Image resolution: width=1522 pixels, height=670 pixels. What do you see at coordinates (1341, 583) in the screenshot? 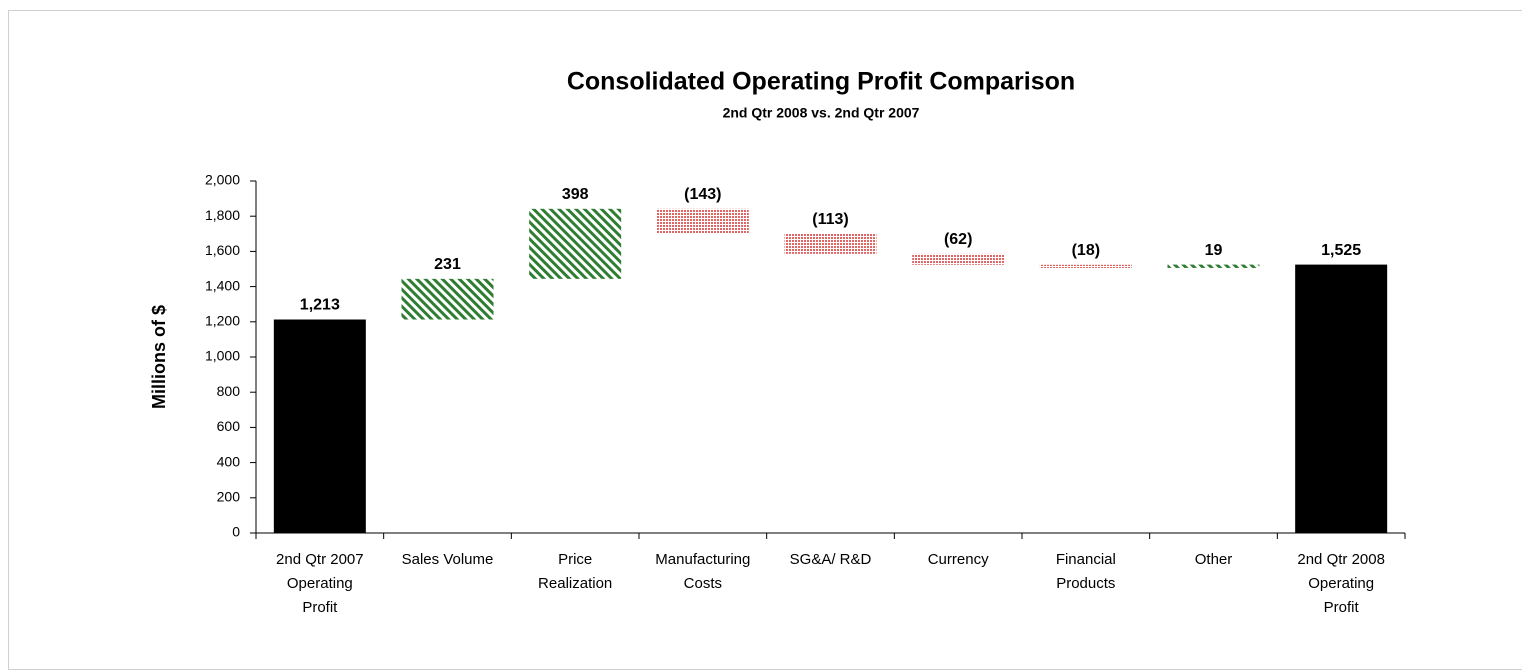
I see `x-tick-label: 2nd Qtr 2008 Operating Profit` at bounding box center [1341, 583].